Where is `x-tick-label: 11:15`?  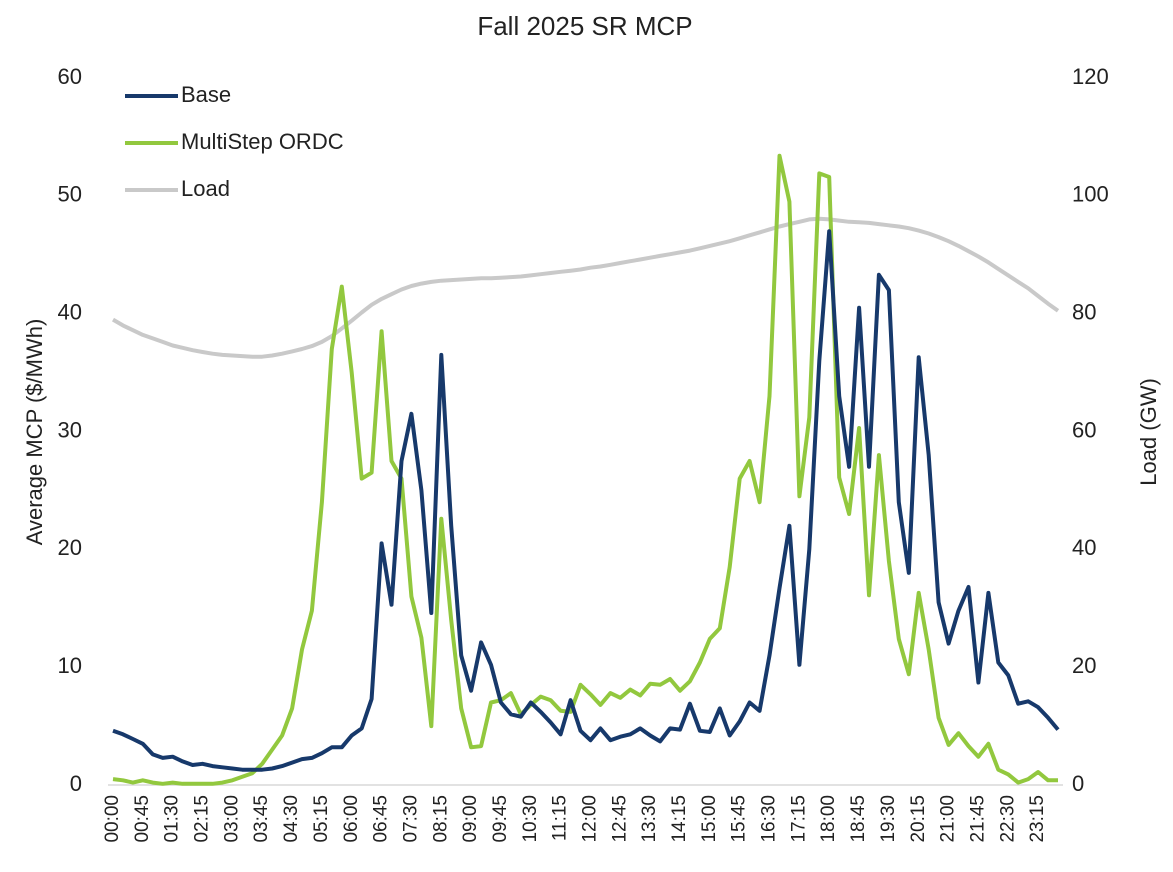
x-tick-label: 11:15 is located at coordinates (560, 818).